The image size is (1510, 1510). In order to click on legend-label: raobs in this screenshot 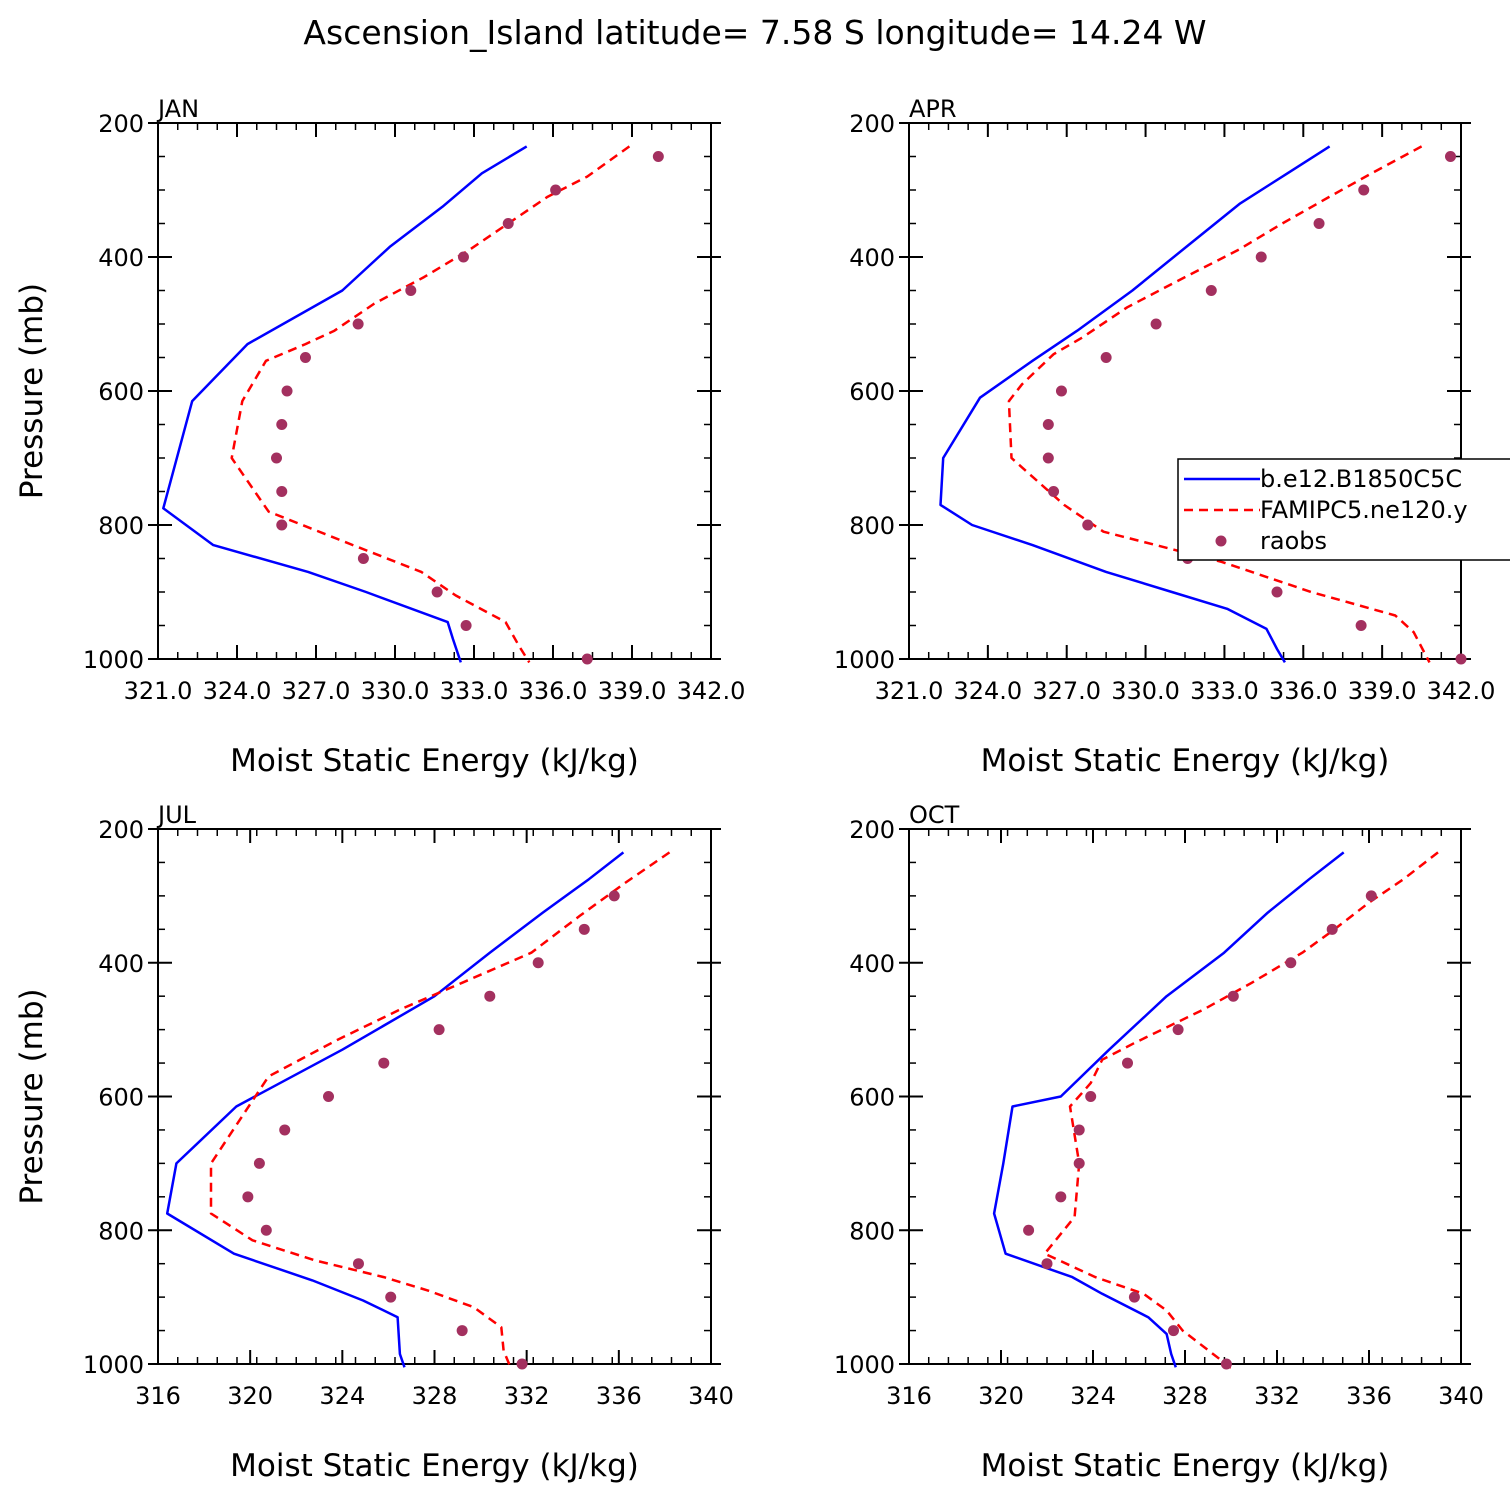, I will do `click(1293, 541)`.